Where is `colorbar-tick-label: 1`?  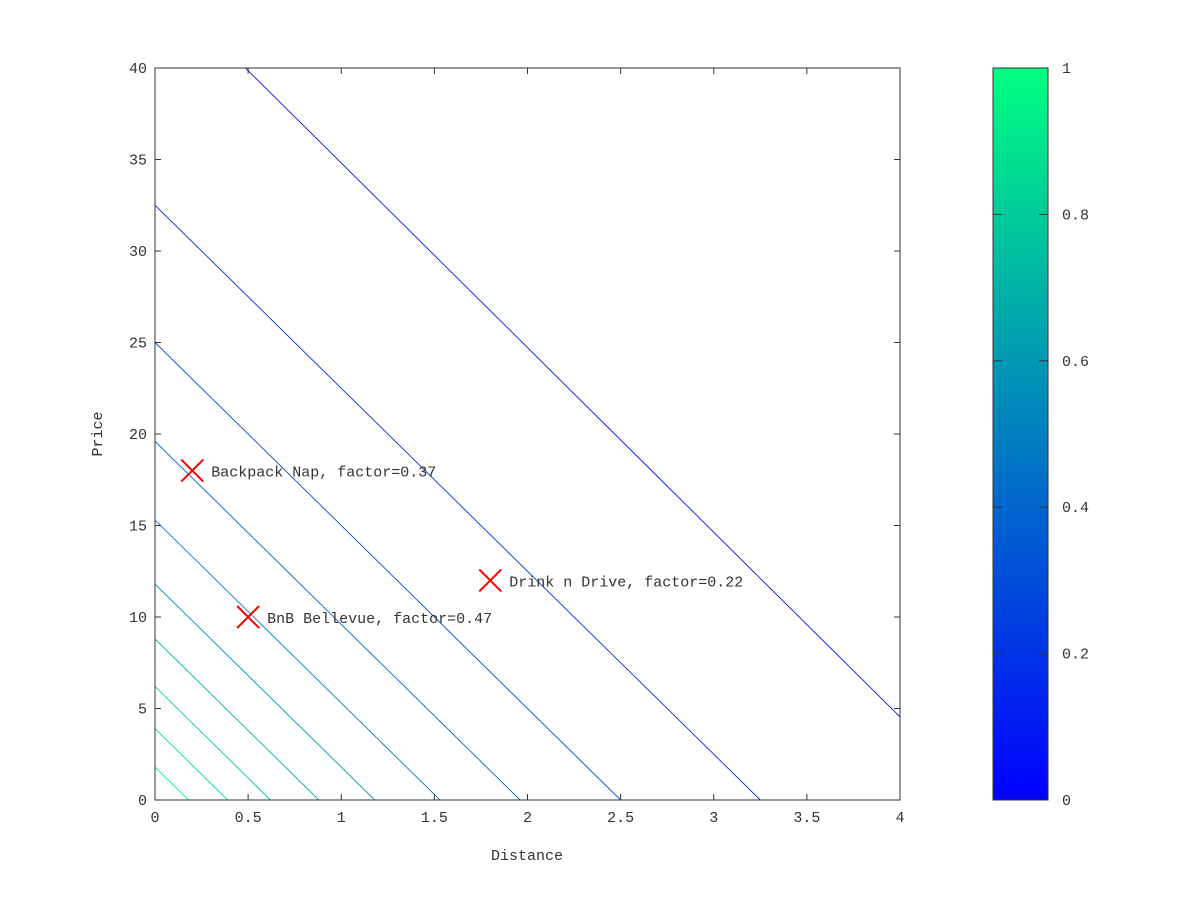 colorbar-tick-label: 1 is located at coordinates (1066, 69).